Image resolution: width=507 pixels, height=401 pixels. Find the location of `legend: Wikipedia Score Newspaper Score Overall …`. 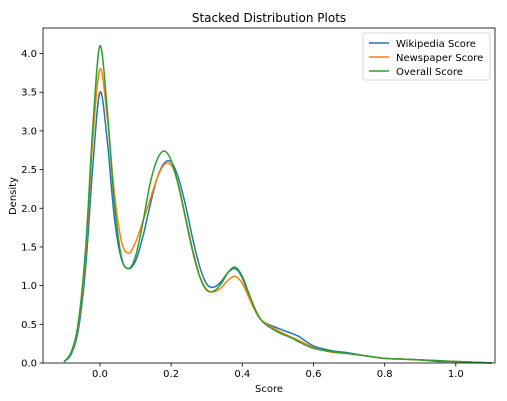

legend: Wikipedia Score Newspaper Score Overall … is located at coordinates (426, 56).